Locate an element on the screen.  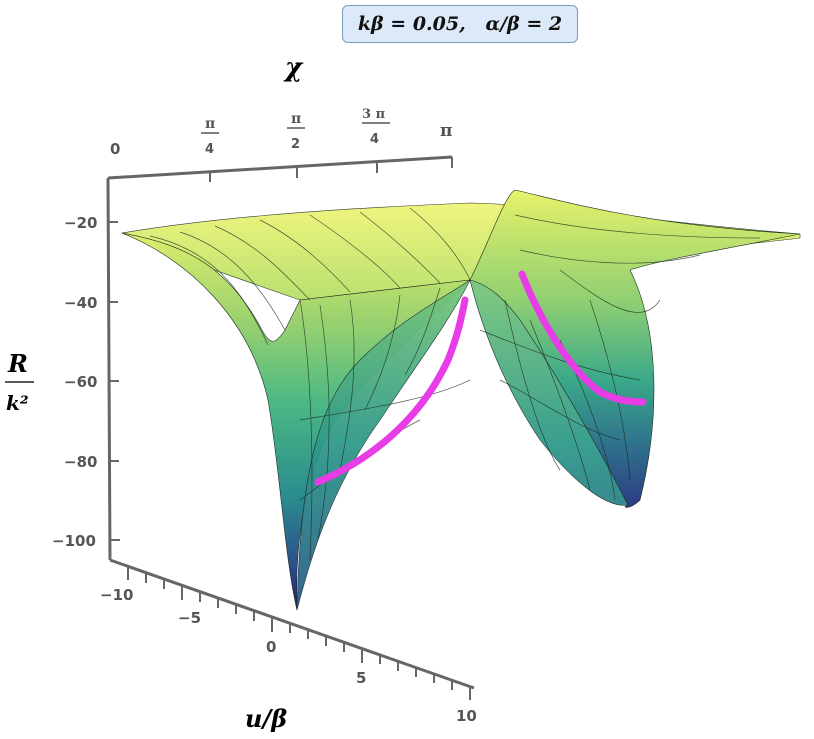
u-tick-neg5: −5 is located at coordinates (189, 618).